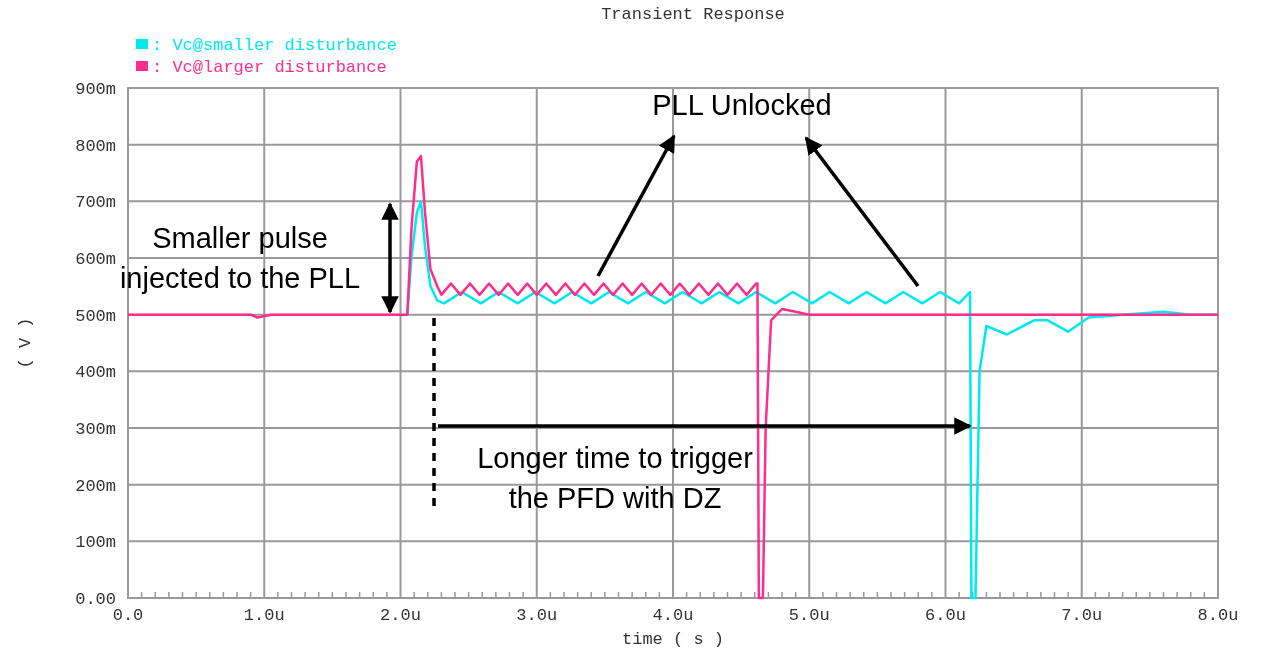 Image resolution: width=1268 pixels, height=661 pixels. I want to click on x-axis-title: time ( s ), so click(673, 639).